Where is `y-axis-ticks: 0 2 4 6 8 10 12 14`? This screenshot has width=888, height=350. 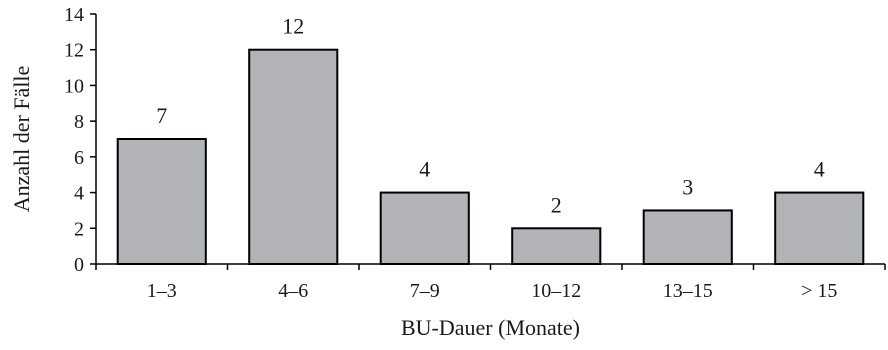
y-axis-ticks: 0 2 4 6 8 10 12 14 is located at coordinates (80, 140).